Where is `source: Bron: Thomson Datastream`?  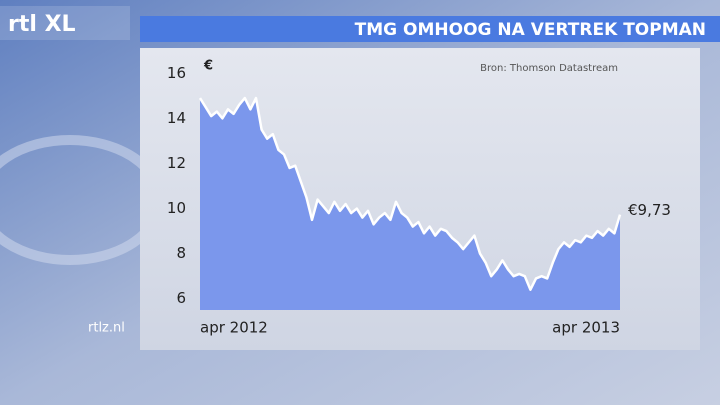
source: Bron: Thomson Datastream is located at coordinates (549, 68).